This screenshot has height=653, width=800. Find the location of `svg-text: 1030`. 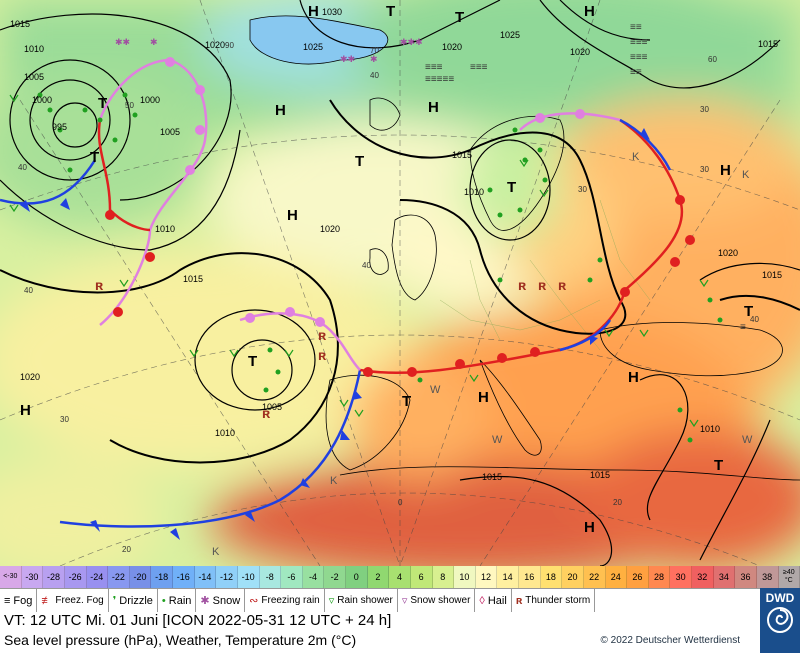

svg-text: 1030 is located at coordinates (332, 12).